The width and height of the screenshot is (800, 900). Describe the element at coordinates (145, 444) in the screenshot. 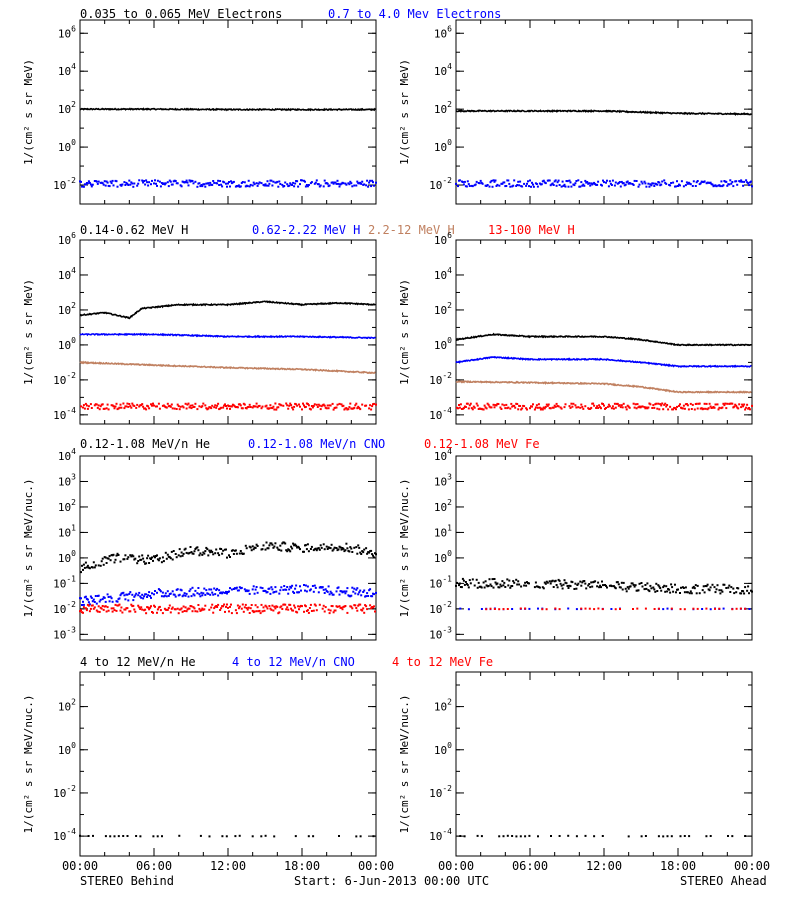

I see `row-title-label: 0.12-1.08 MeV/n He` at that location.